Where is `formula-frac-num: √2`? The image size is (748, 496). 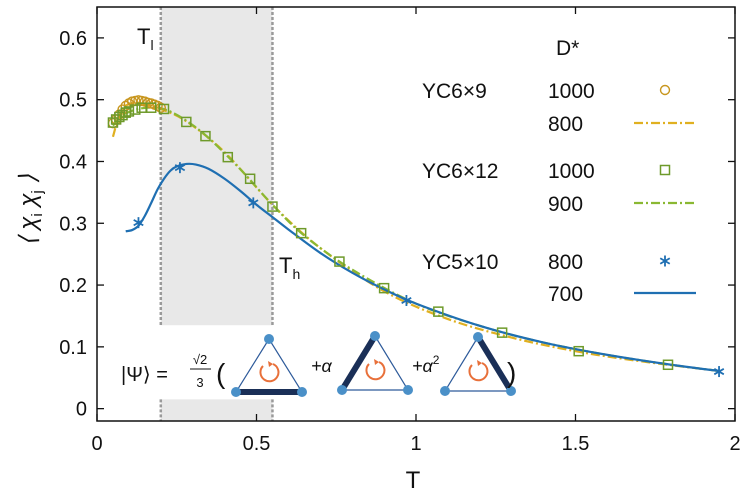 formula-frac-num: √2 is located at coordinates (200, 359).